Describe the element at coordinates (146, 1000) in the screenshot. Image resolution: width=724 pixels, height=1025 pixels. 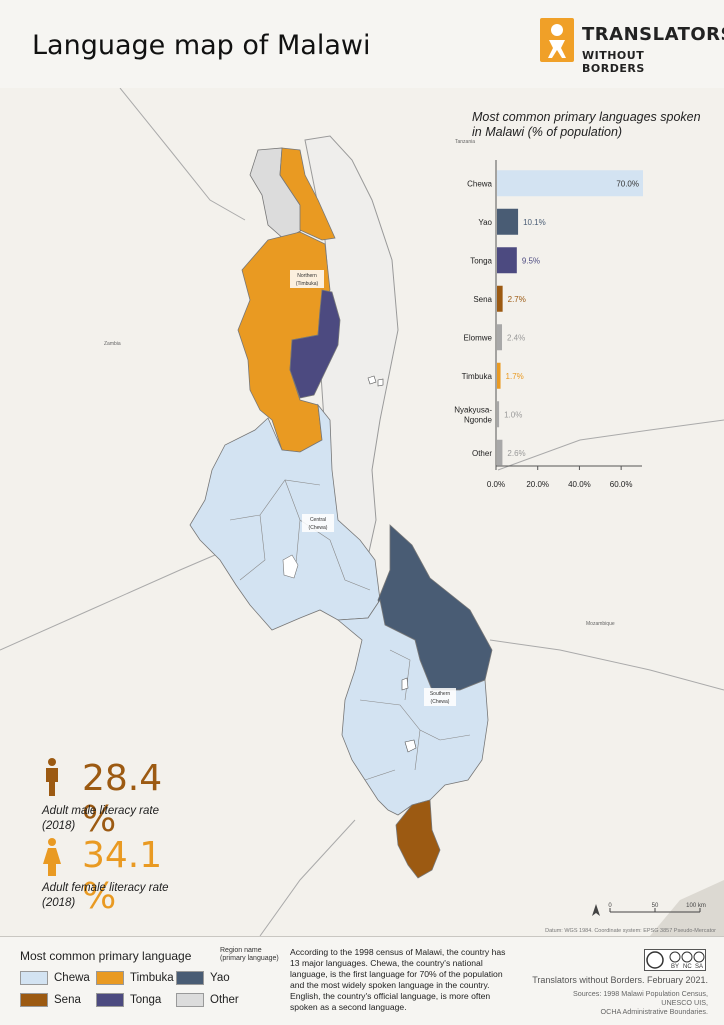
I see `legend-label-tonga: Tonga` at that location.